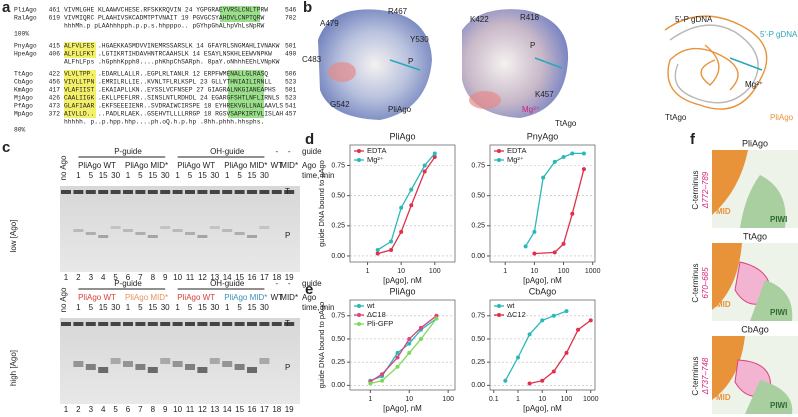 The width and height of the screenshot is (798, 417). What do you see at coordinates (338, 226) in the screenshot?
I see `y-tick-label: 0.25` at bounding box center [338, 226].